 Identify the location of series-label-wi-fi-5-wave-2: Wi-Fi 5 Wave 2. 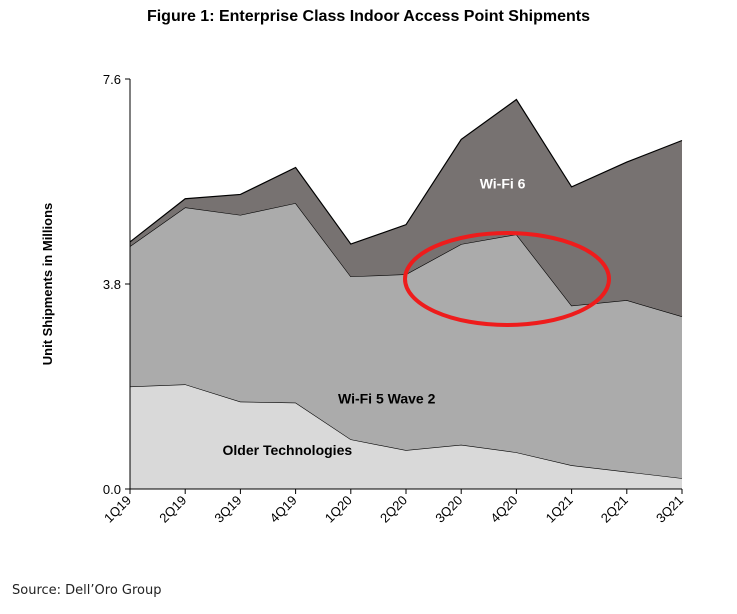
(387, 398).